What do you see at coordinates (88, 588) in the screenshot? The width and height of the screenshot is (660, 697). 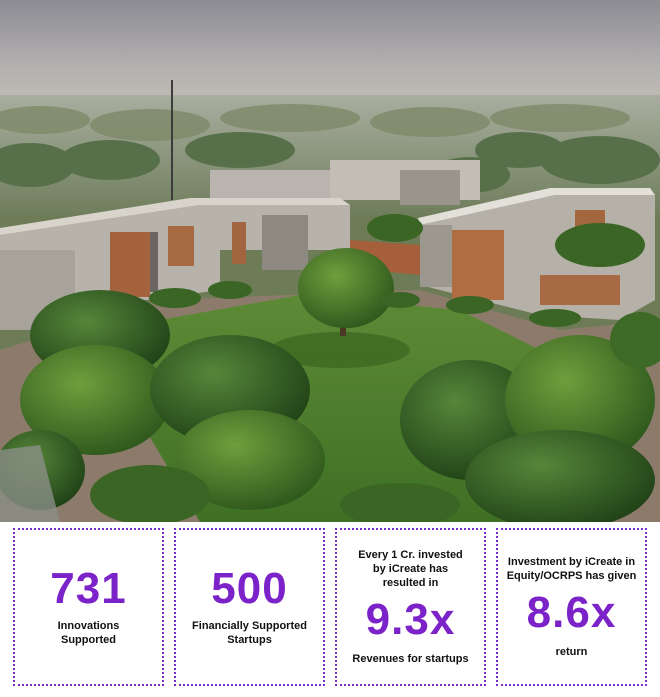 I see `stat-value: 731` at bounding box center [88, 588].